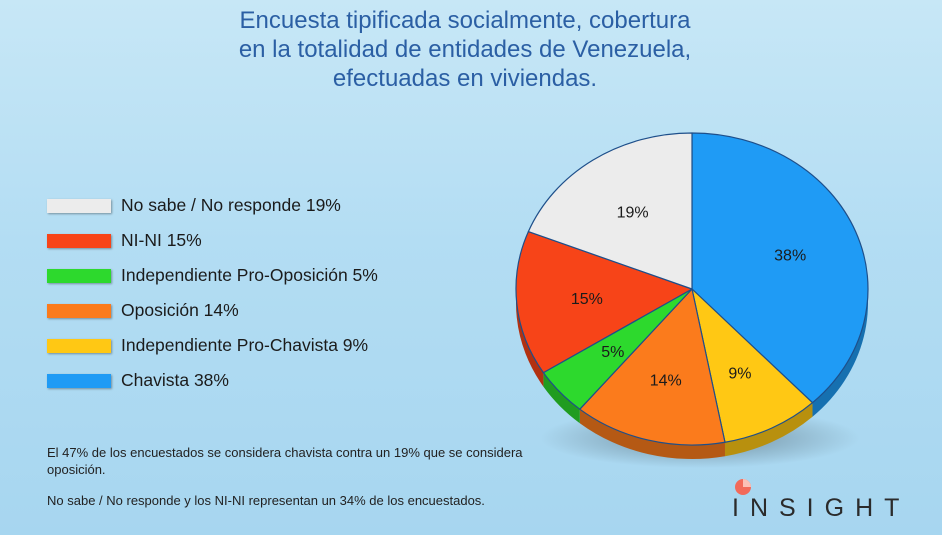 Image resolution: width=942 pixels, height=535 pixels. I want to click on legend-swatch-oposicion, so click(79, 311).